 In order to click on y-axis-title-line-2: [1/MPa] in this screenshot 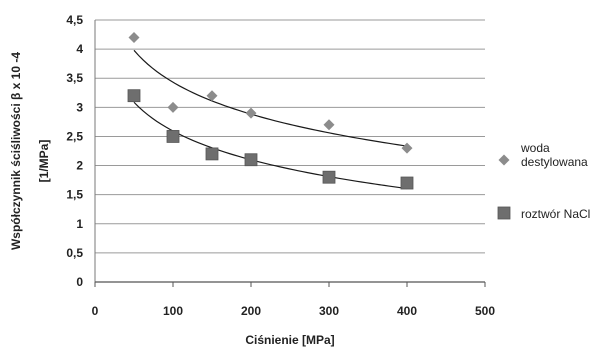, I will do `click(44, 161)`.